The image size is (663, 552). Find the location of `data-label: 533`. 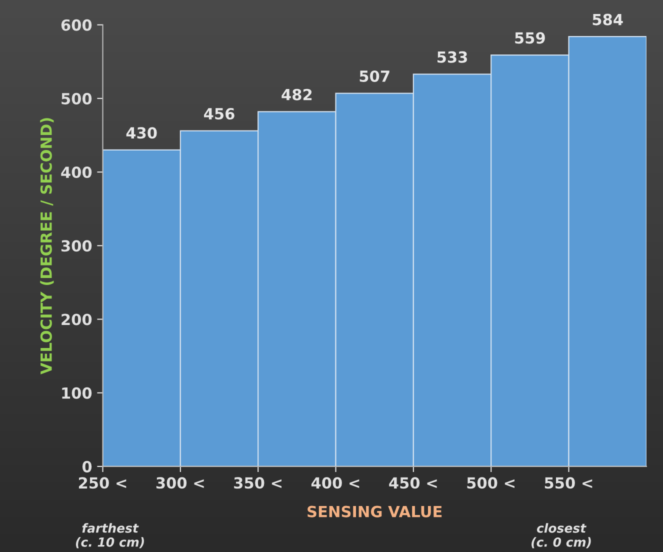

data-label: 533 is located at coordinates (452, 57).